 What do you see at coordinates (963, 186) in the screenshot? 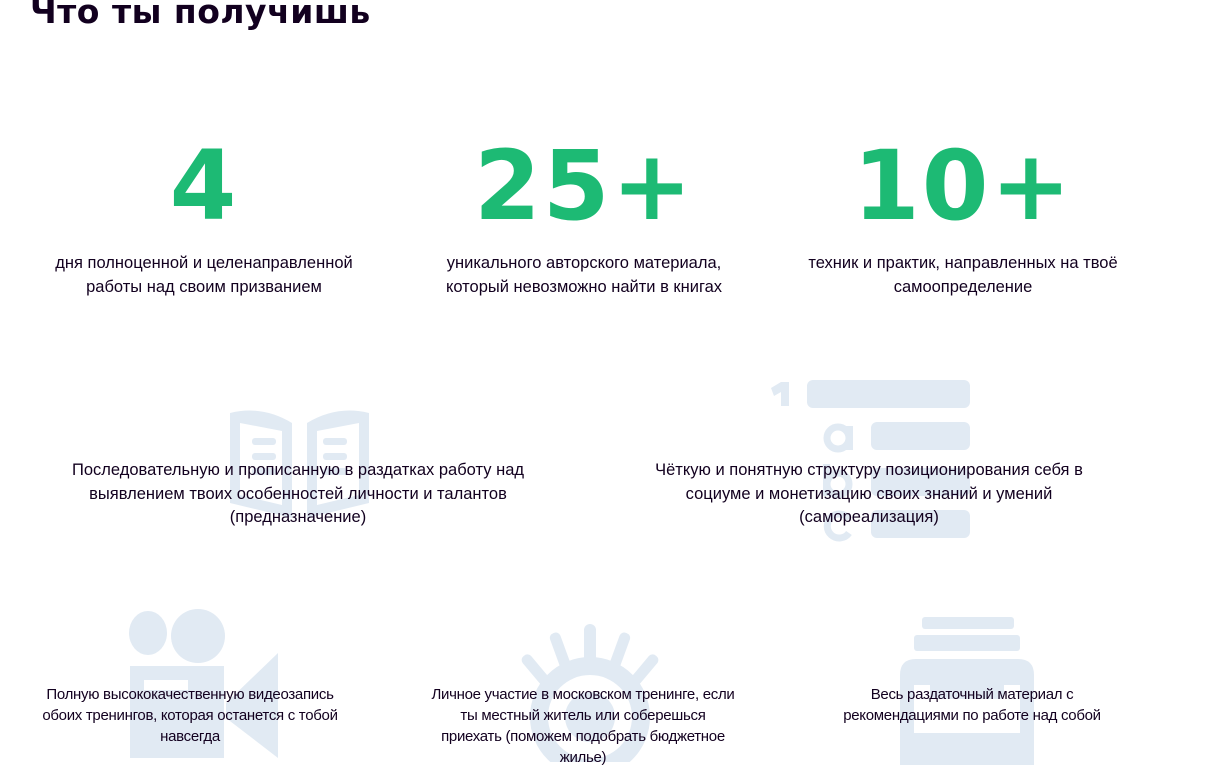
I see `stat-value: 10+` at bounding box center [963, 186].